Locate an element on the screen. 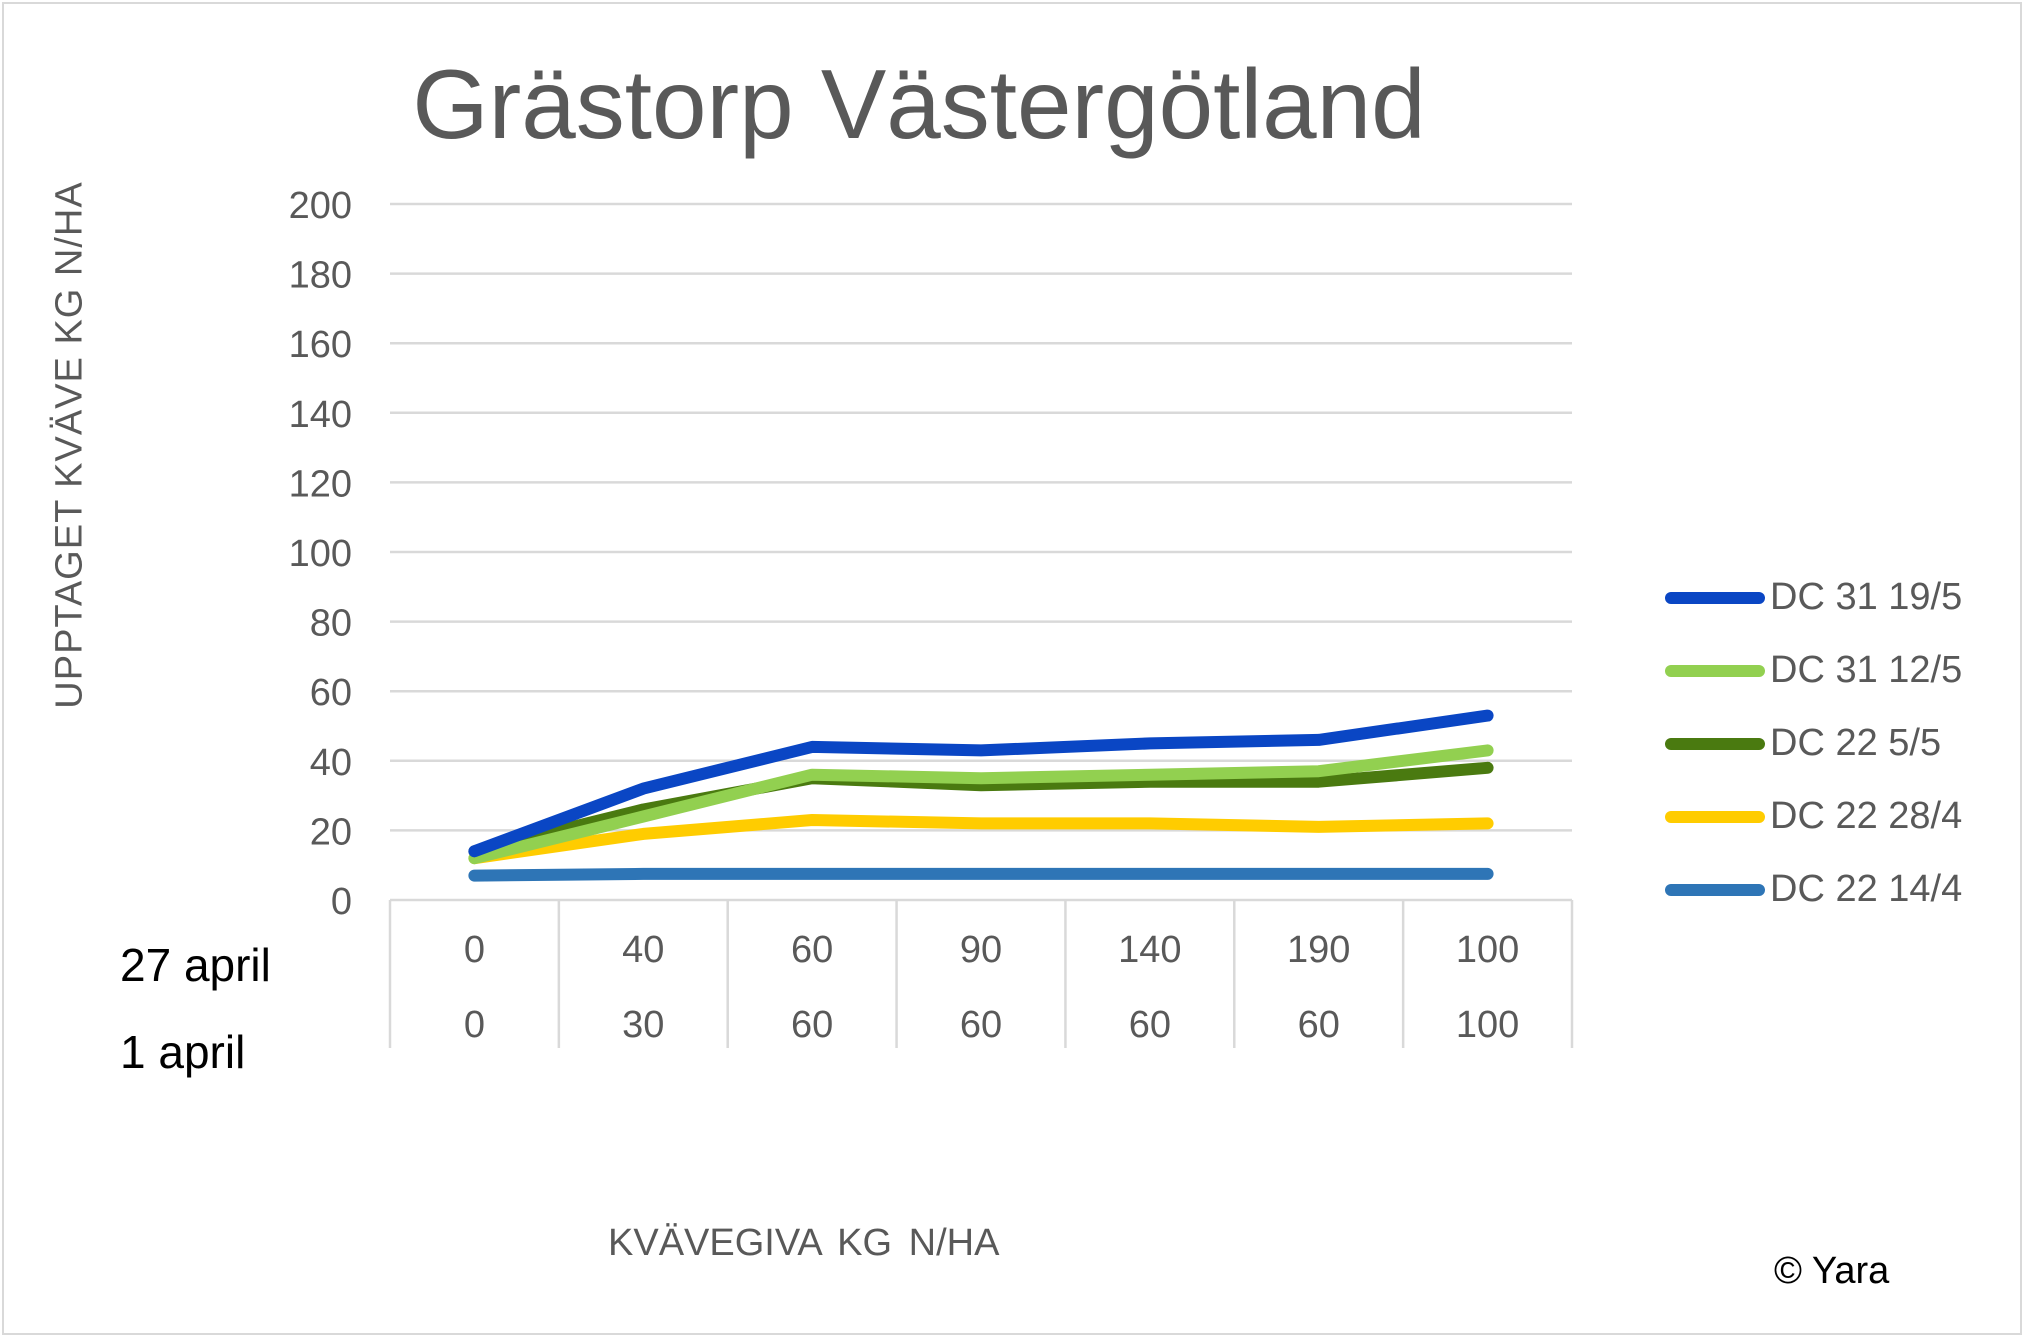 The image size is (2026, 1339). legend-item: DC 22 14/4 is located at coordinates (1835, 889).